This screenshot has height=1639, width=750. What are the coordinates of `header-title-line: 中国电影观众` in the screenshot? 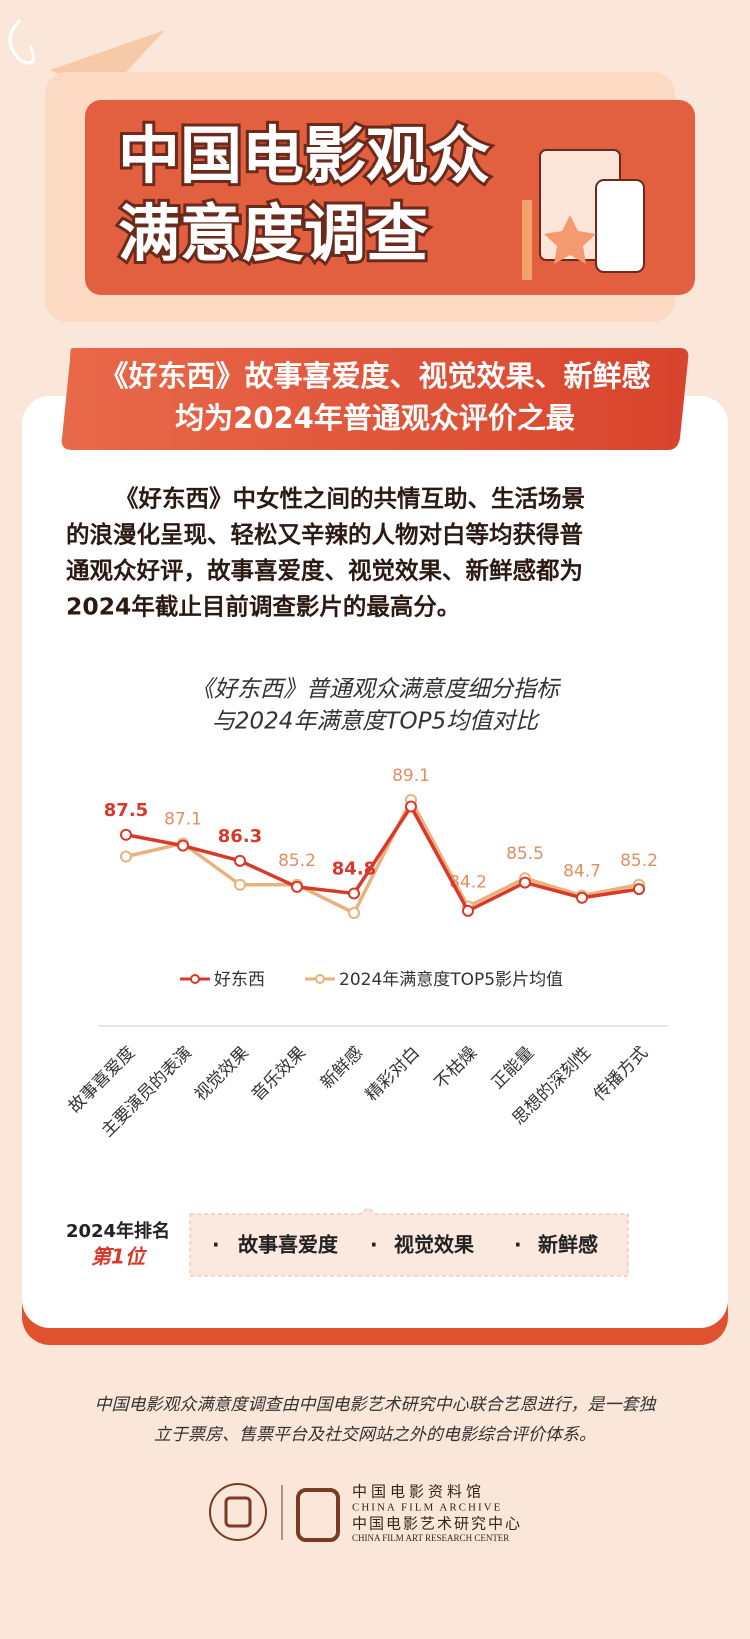 It's located at (304, 155).